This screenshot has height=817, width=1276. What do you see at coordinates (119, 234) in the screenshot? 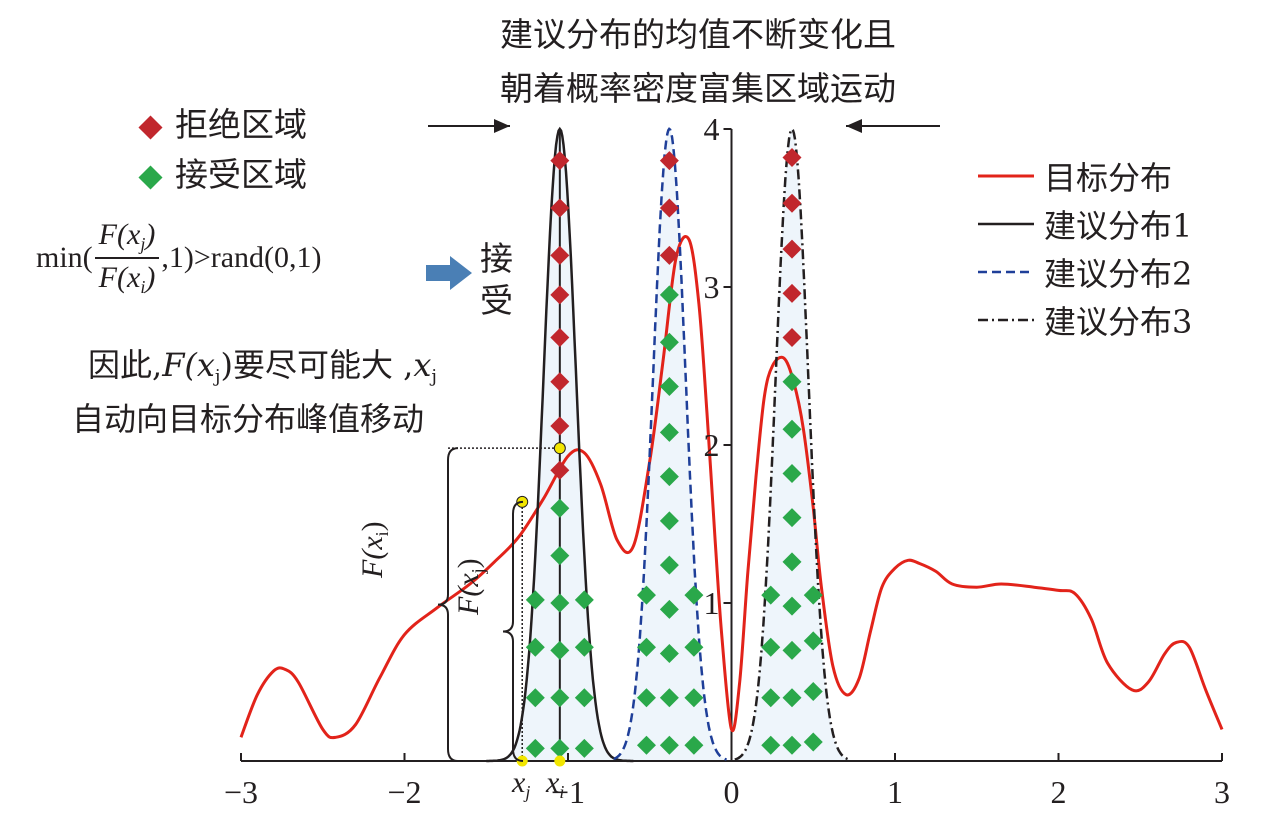
I see `formula-num: F(x` at bounding box center [119, 234].